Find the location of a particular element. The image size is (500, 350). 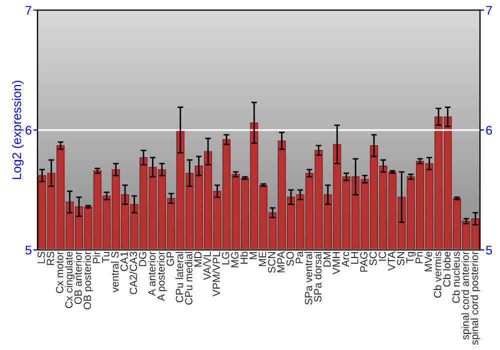

x-tick-label: M is located at coordinates (253, 256).